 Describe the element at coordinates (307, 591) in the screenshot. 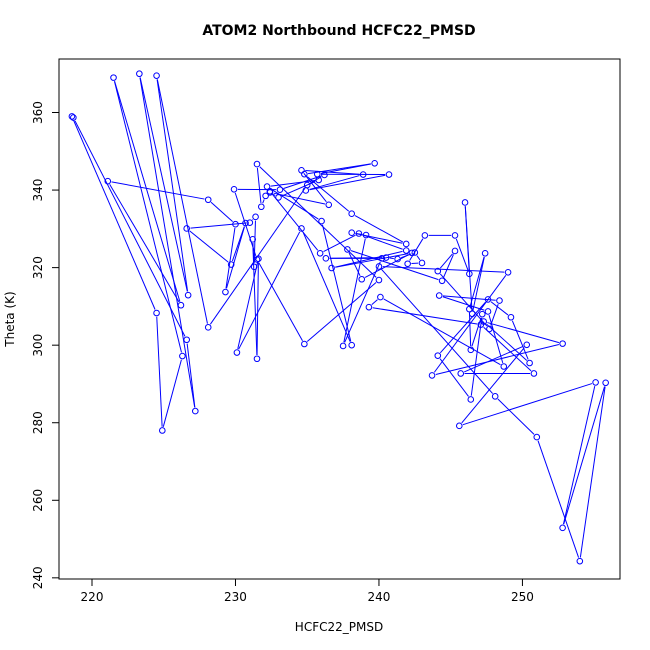

I see `x-axis: 220 230 240 250` at that location.